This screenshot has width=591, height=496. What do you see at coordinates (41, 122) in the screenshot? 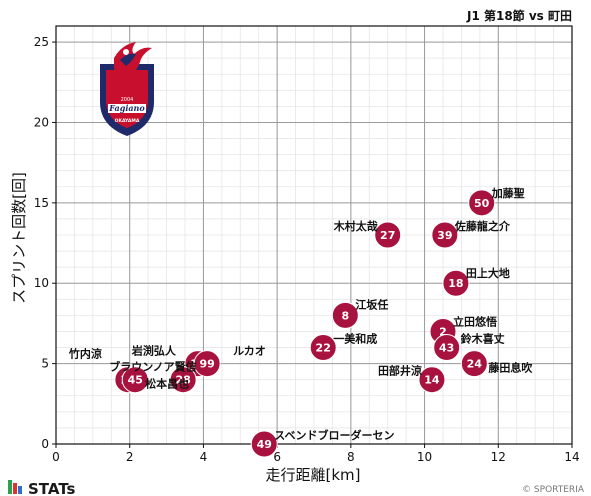
I see `y-tick-label: 20` at bounding box center [41, 122].